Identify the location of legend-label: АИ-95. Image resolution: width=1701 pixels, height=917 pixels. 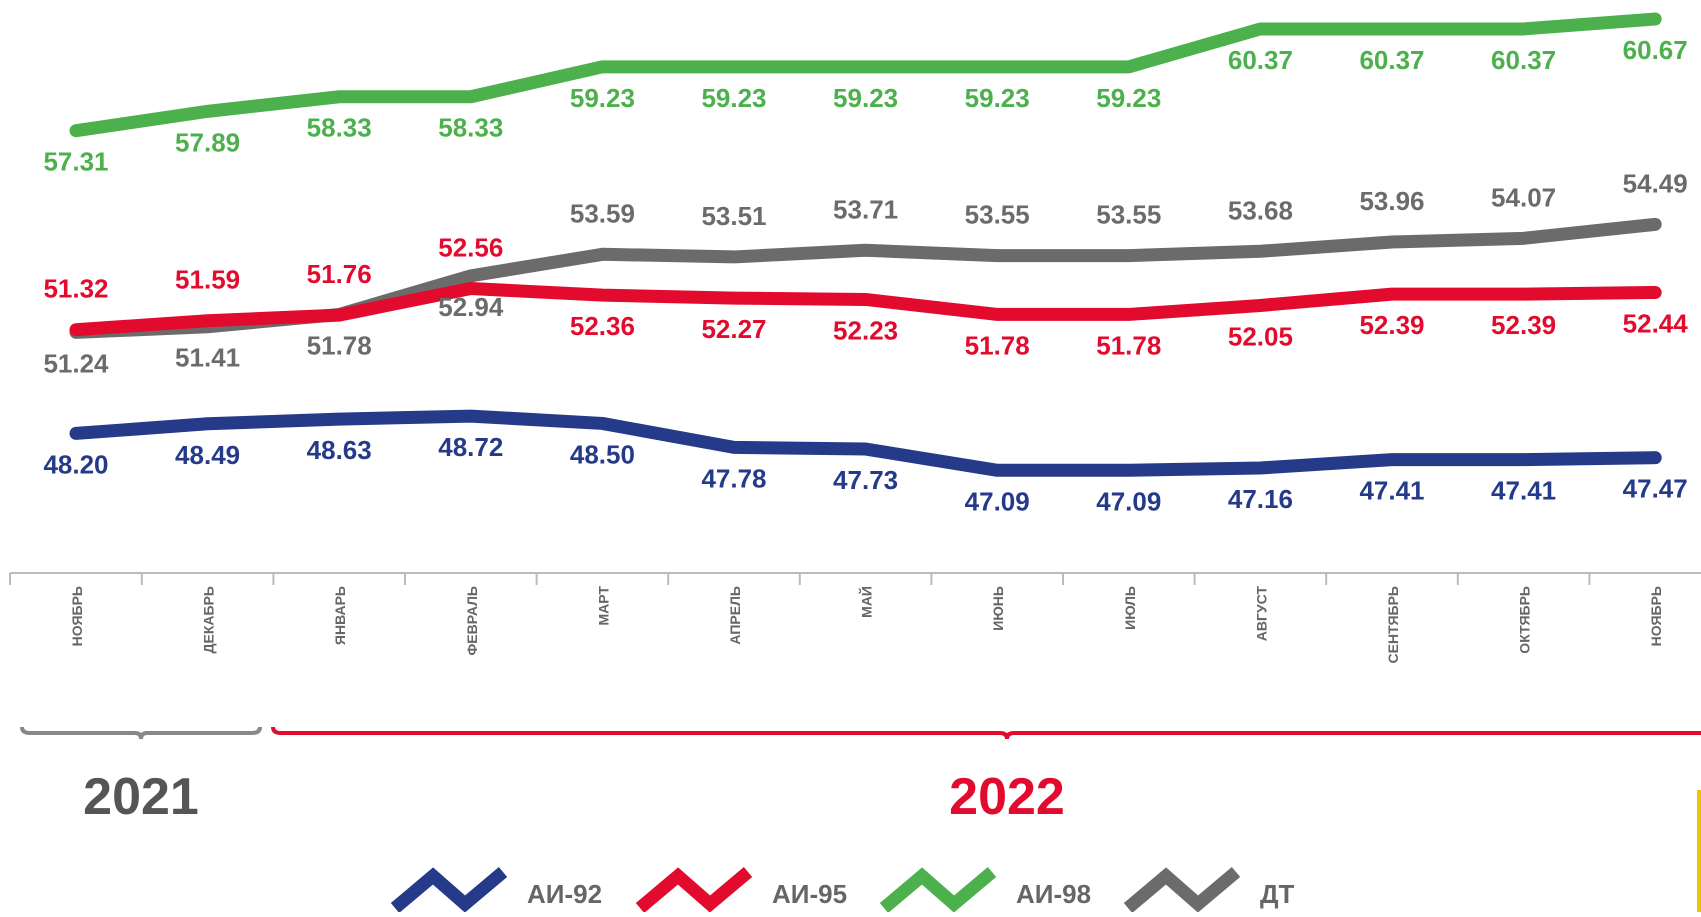
(809, 894).